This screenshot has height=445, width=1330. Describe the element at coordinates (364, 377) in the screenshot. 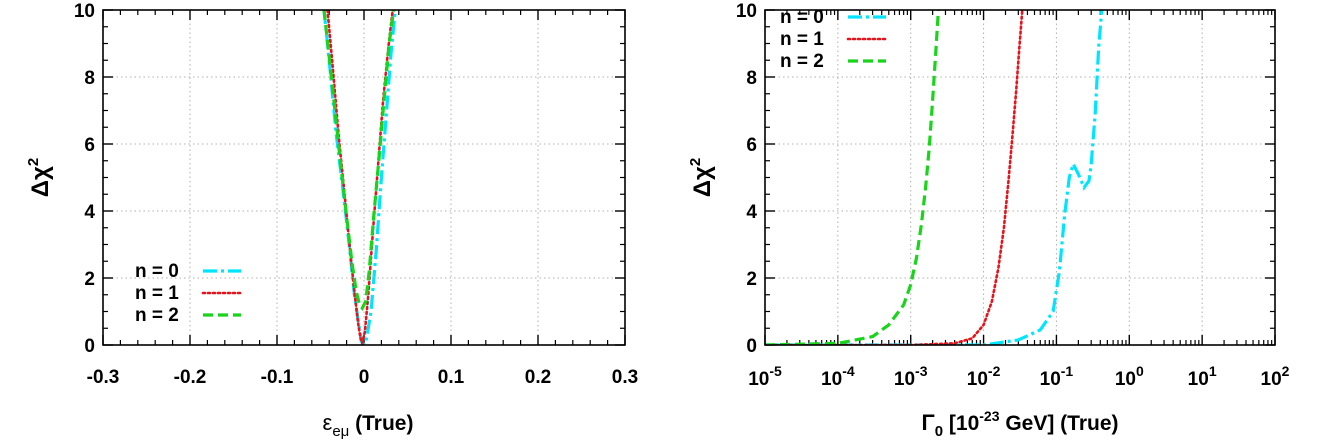

I see `x-tick-label: 0` at that location.